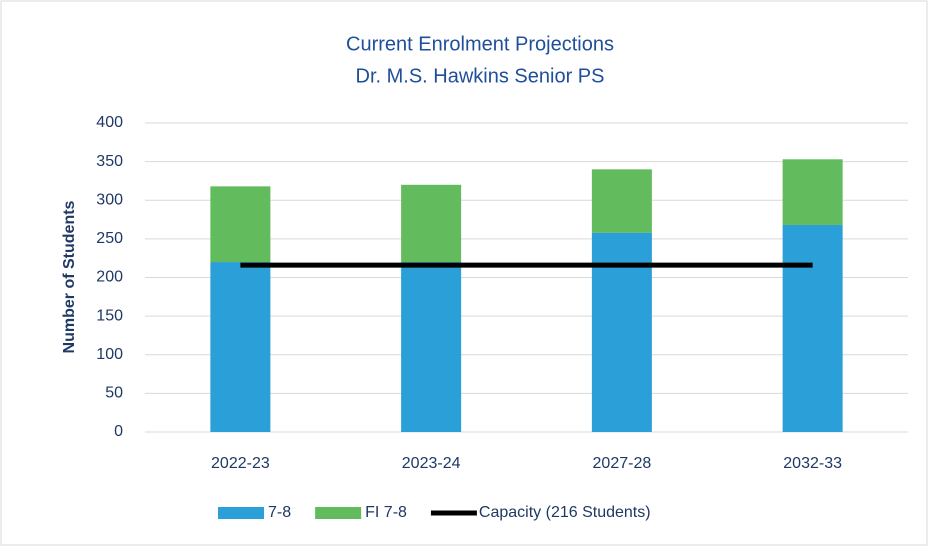 The width and height of the screenshot is (930, 547). I want to click on legend-label: Capacity (216 Students), so click(565, 512).